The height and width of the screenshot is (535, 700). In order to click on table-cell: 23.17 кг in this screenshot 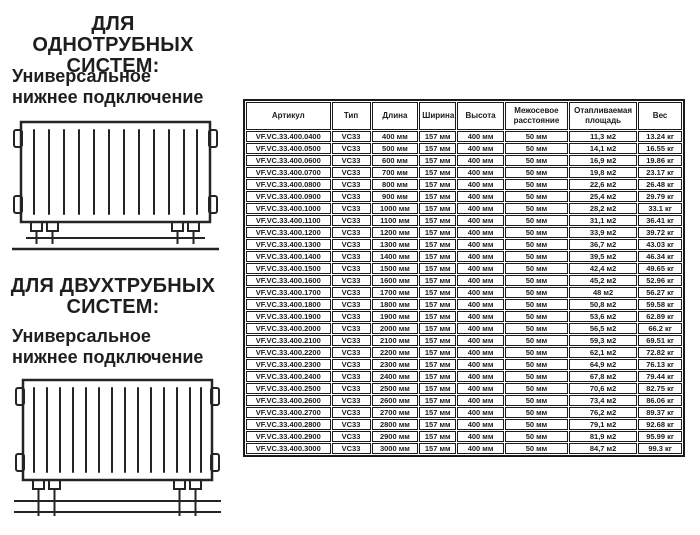, I will do `click(660, 172)`.